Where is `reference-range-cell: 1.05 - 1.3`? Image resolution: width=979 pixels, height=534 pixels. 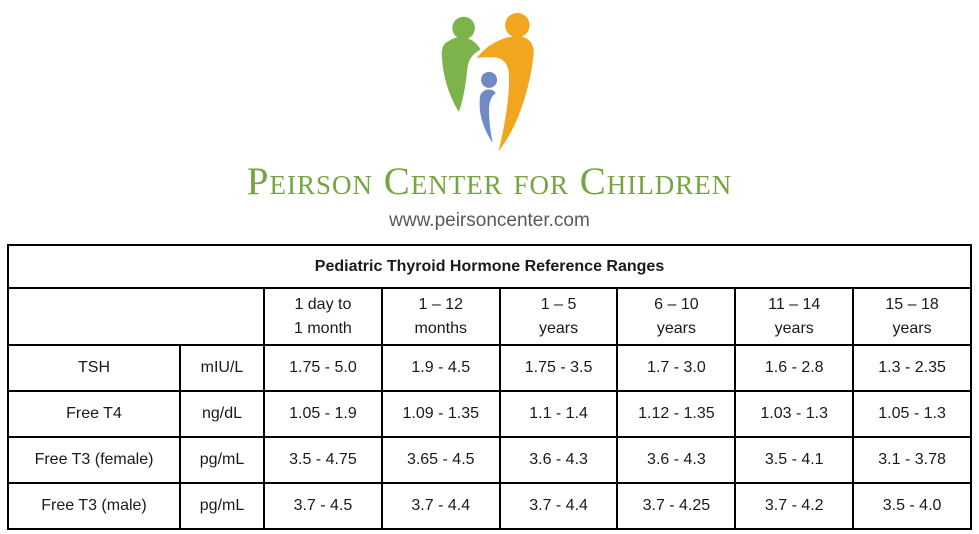 reference-range-cell: 1.05 - 1.3 is located at coordinates (912, 414).